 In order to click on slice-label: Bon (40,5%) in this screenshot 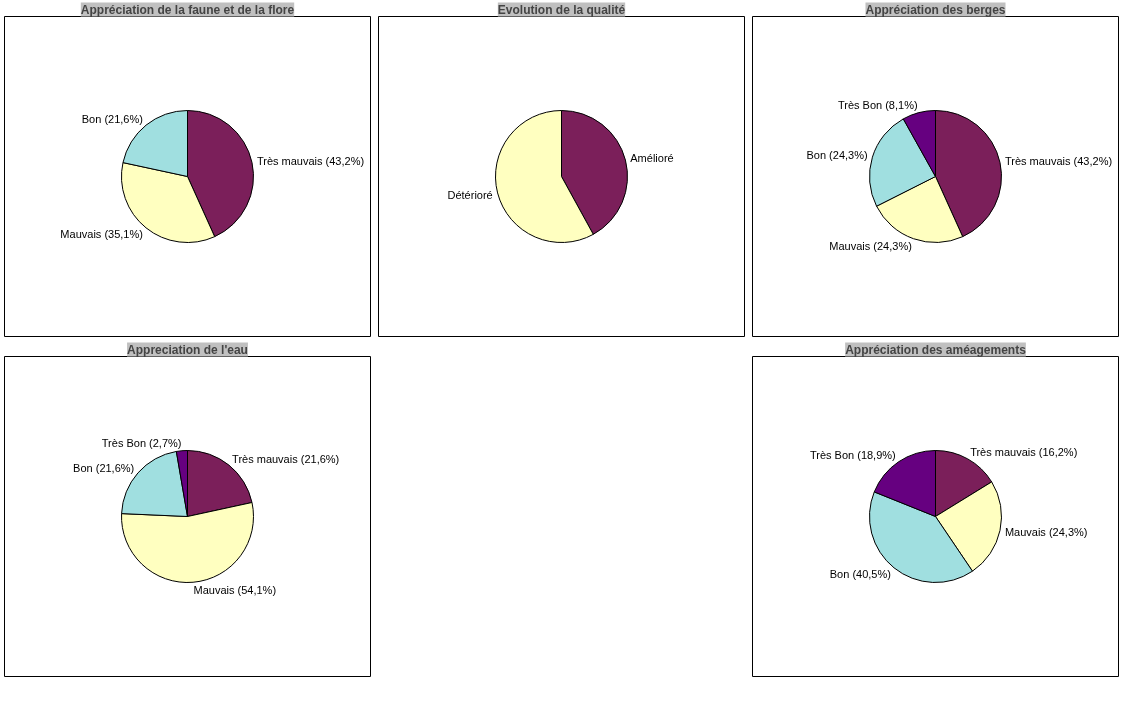, I will do `click(860, 574)`.